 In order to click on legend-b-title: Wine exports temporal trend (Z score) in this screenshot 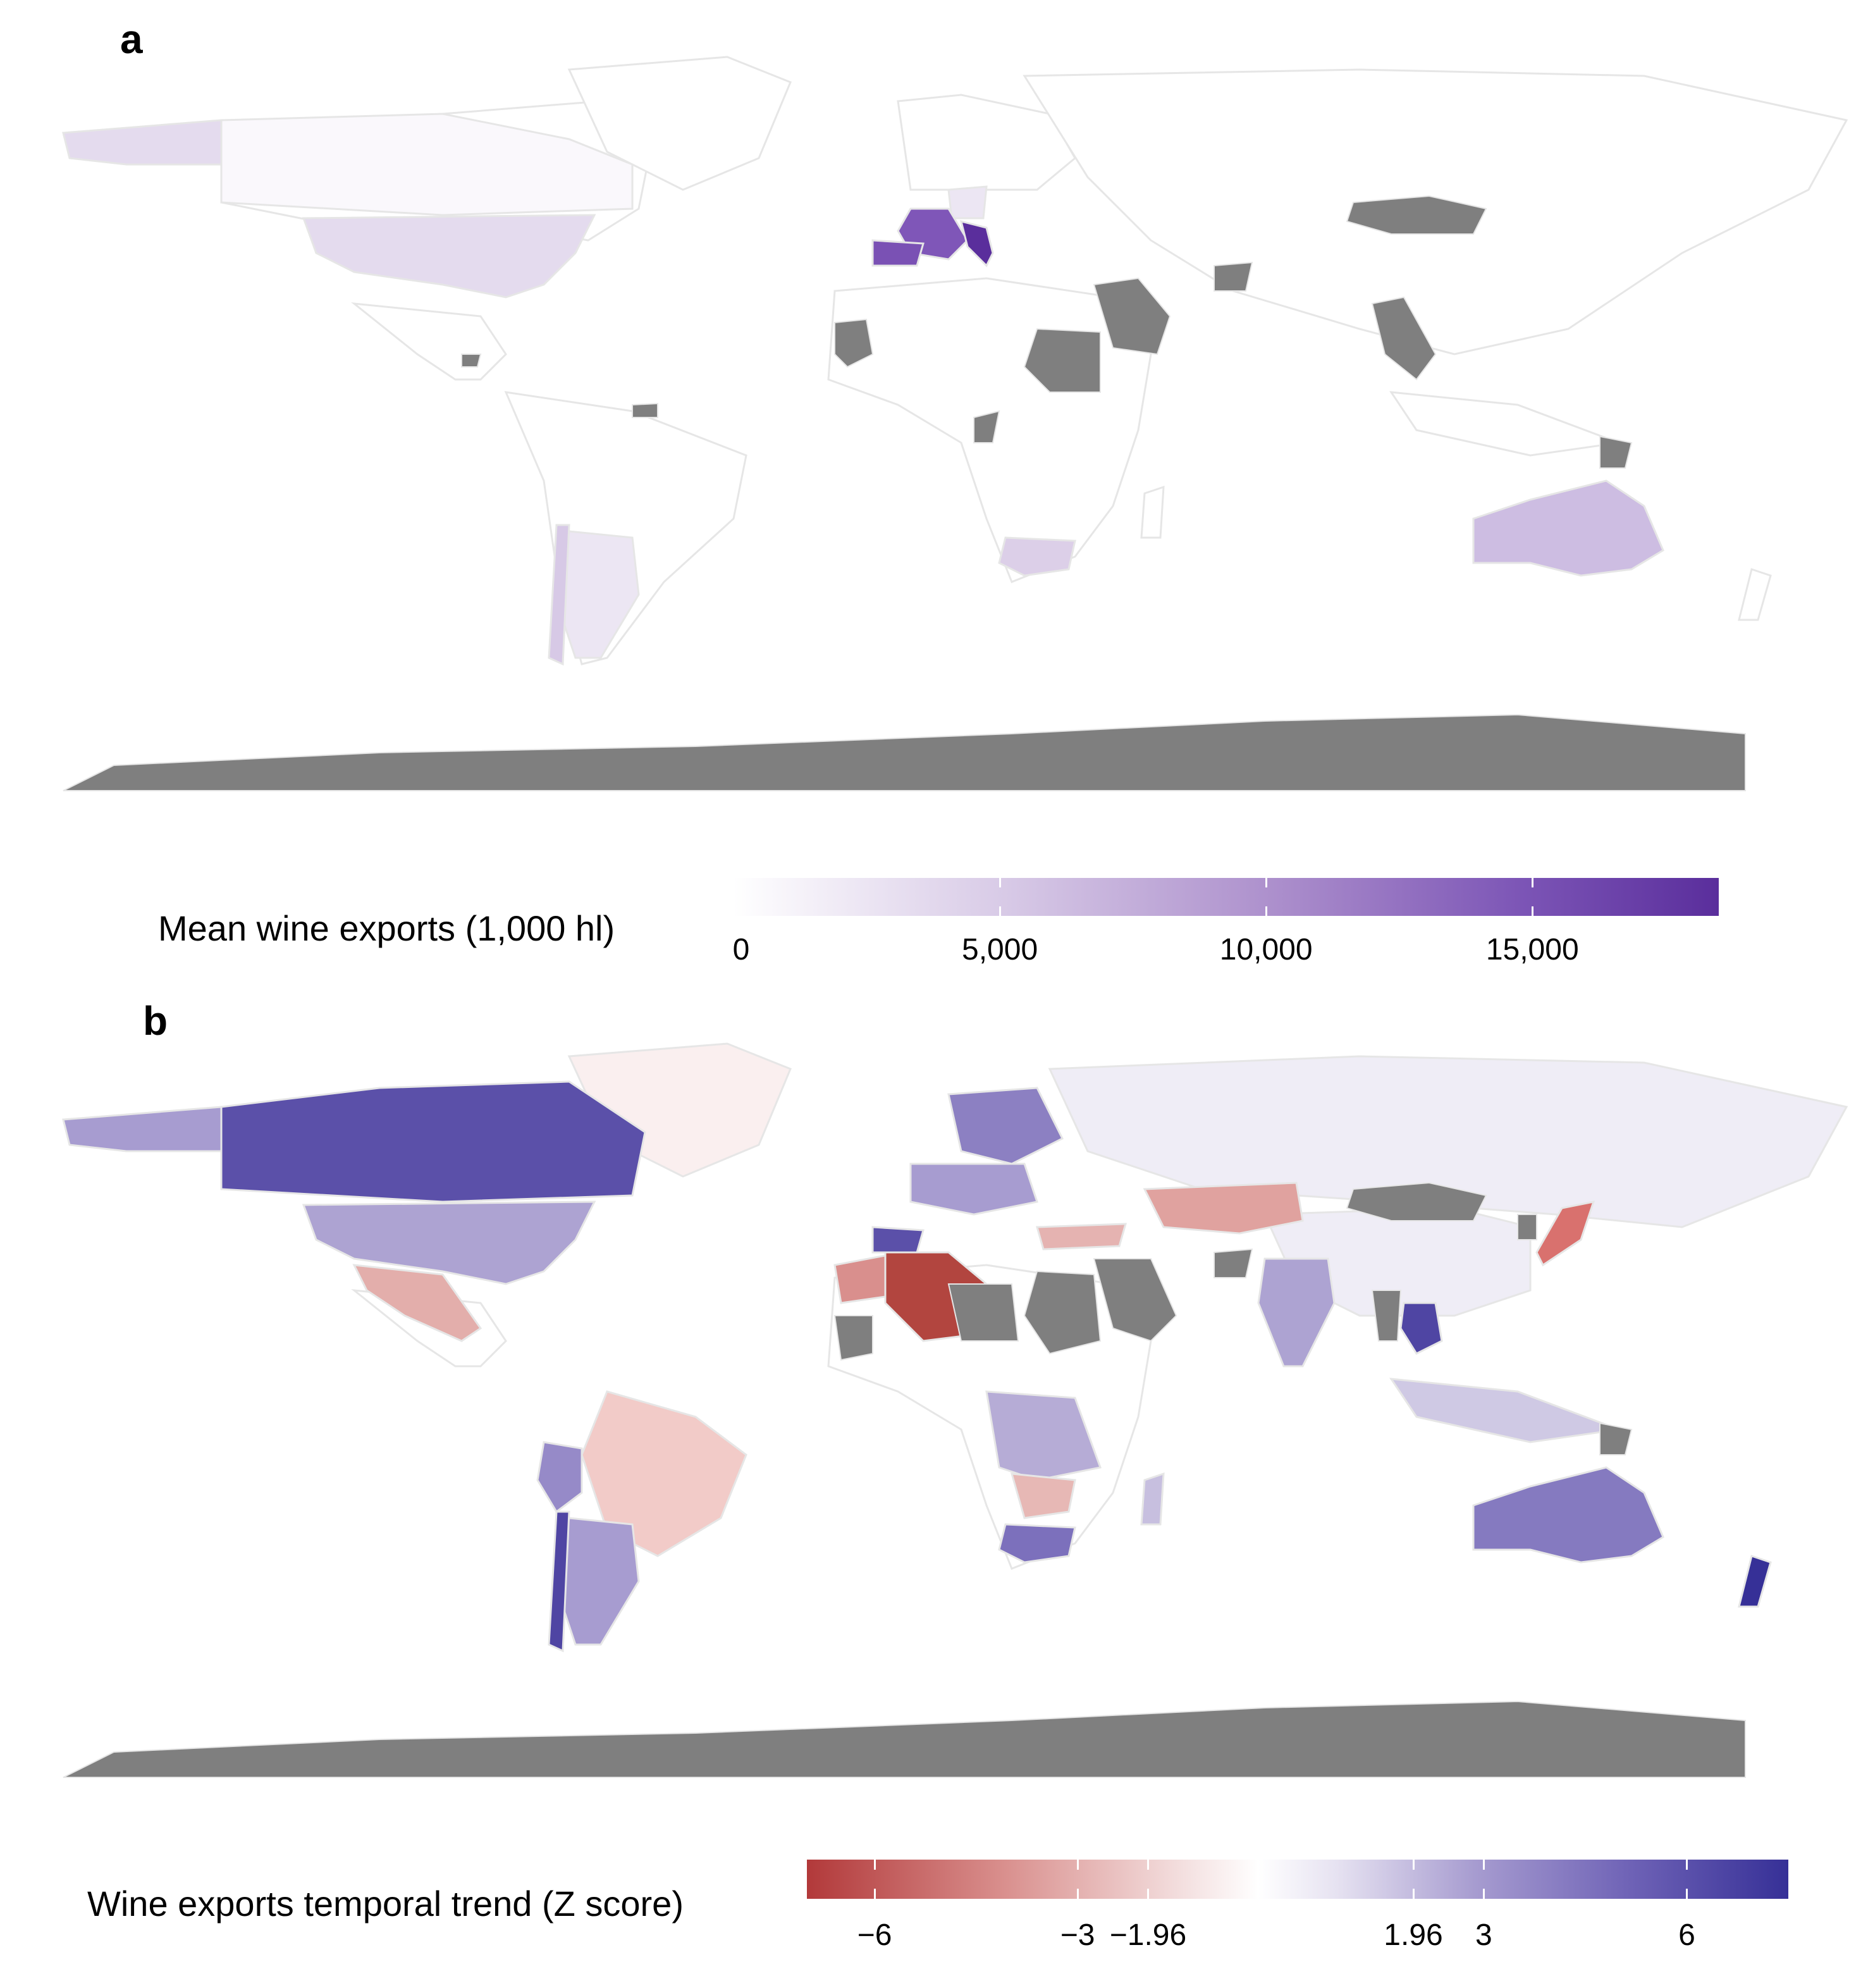, I will do `click(385, 1903)`.